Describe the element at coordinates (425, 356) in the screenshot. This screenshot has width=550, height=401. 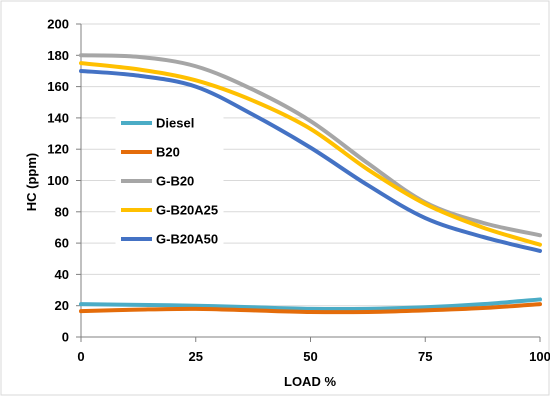
I see `x-tick-label: 75` at that location.